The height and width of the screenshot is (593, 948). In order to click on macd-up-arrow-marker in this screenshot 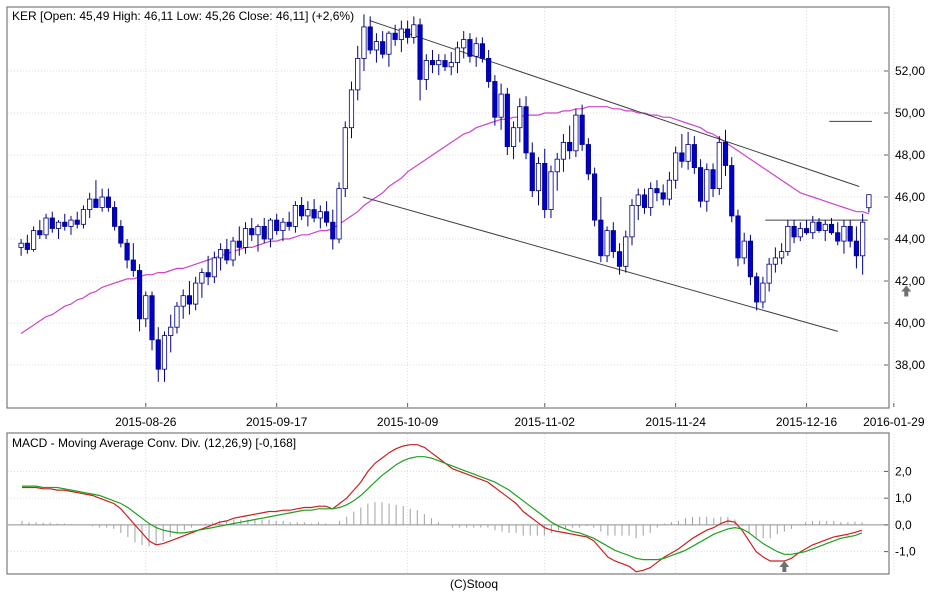, I will do `click(784, 566)`.